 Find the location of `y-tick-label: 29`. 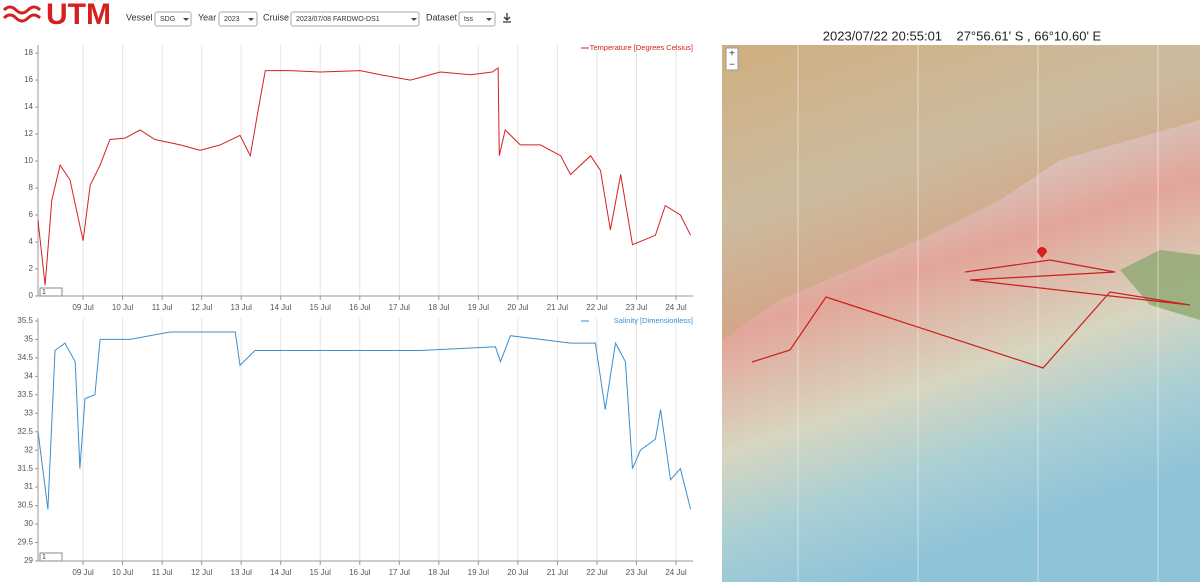

y-tick-label: 29 is located at coordinates (28, 560).